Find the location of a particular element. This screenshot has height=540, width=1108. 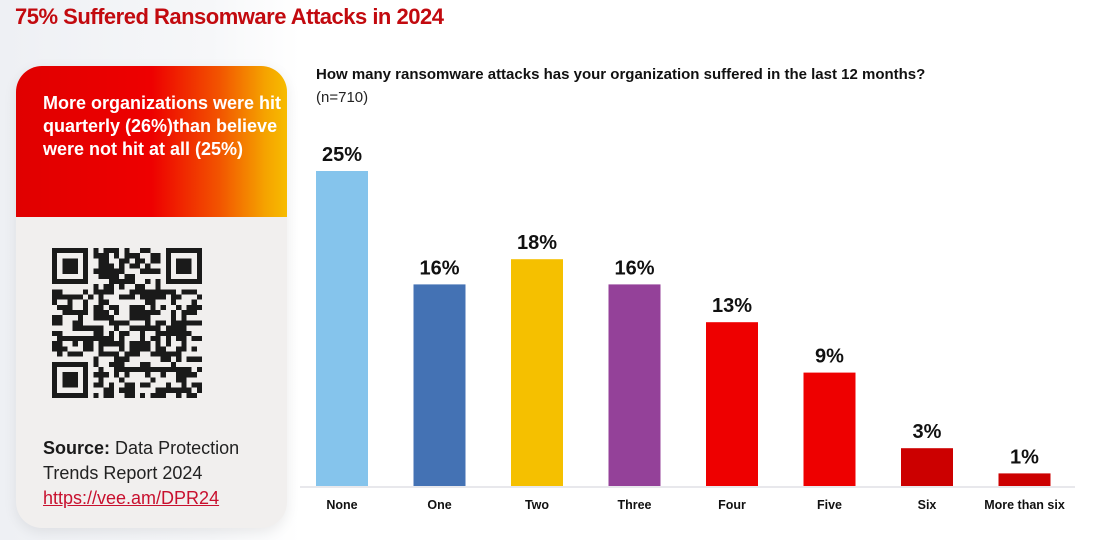

value-label: 3% is located at coordinates (927, 432).